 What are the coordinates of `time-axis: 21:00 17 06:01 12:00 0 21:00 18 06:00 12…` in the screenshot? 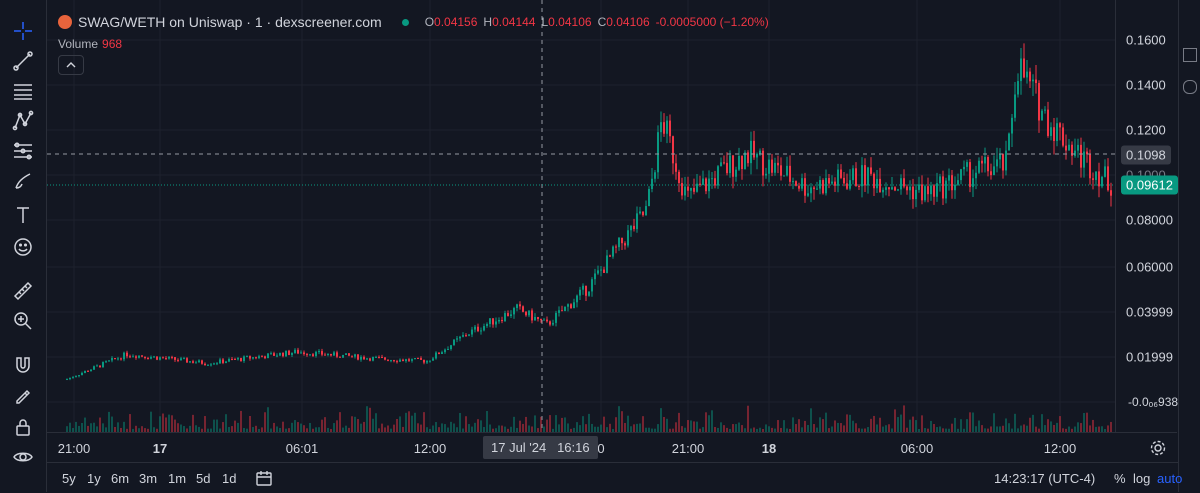 It's located at (612, 447).